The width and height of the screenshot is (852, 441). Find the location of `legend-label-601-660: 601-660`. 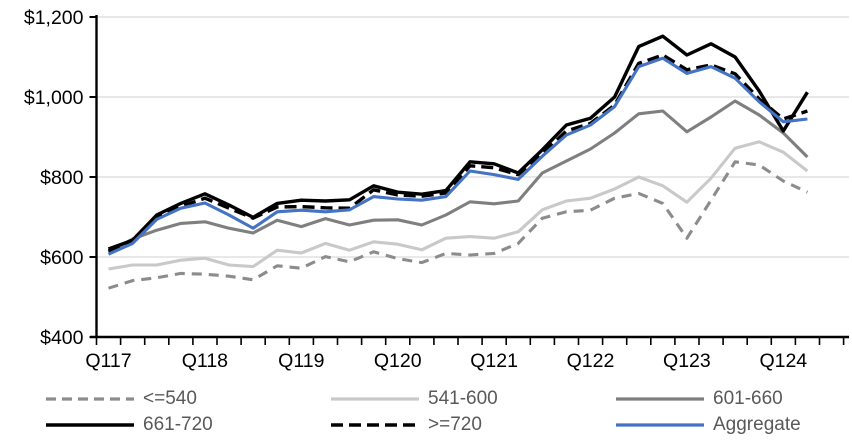

legend-label-601-660: 601-660 is located at coordinates (748, 398).